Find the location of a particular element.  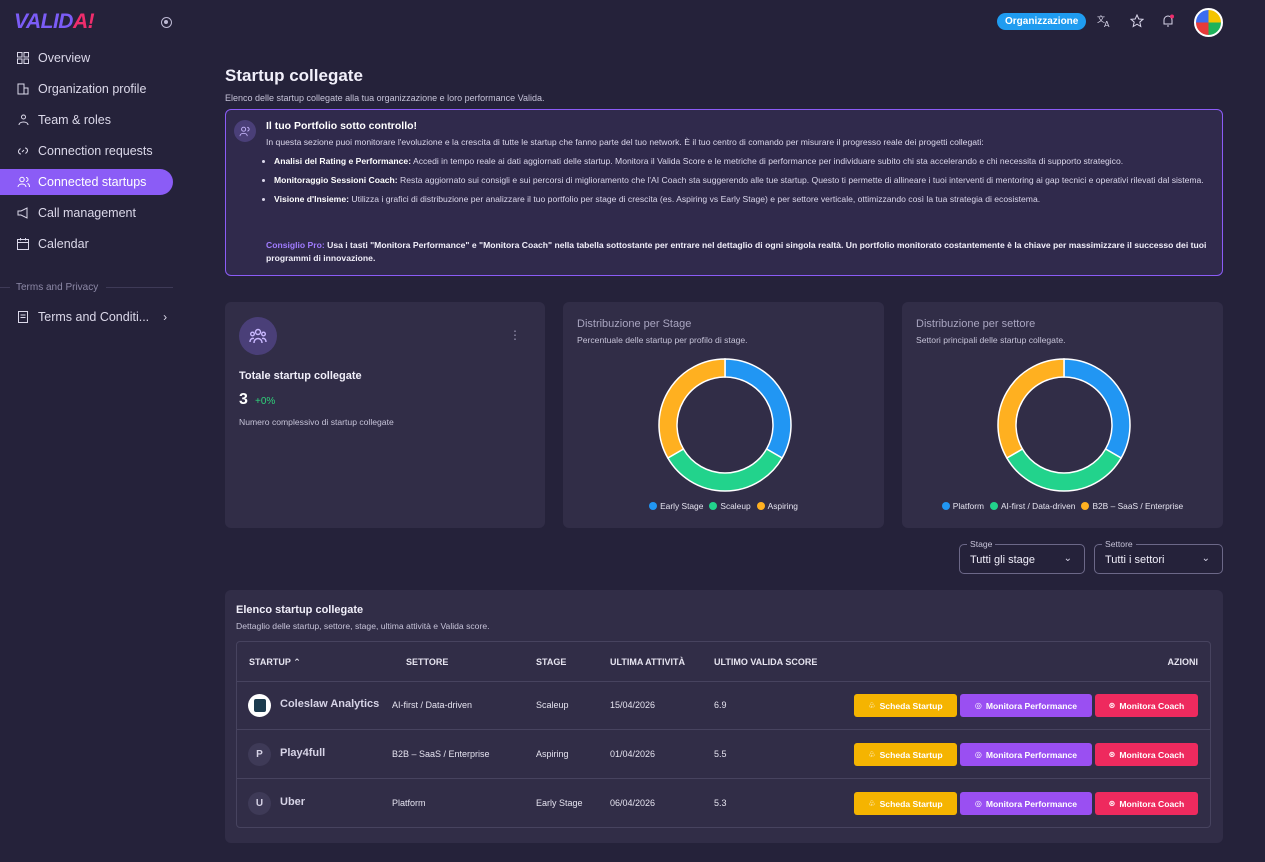

sector-cell: AI-first / Data-driven is located at coordinates (432, 705).